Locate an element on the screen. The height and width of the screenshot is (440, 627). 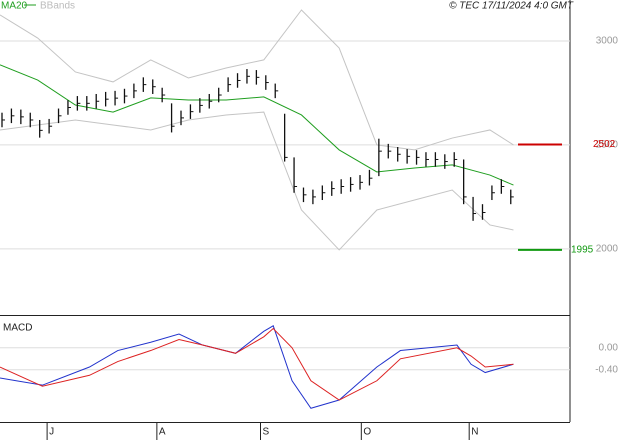
macd-title: MACD is located at coordinates (17, 328).